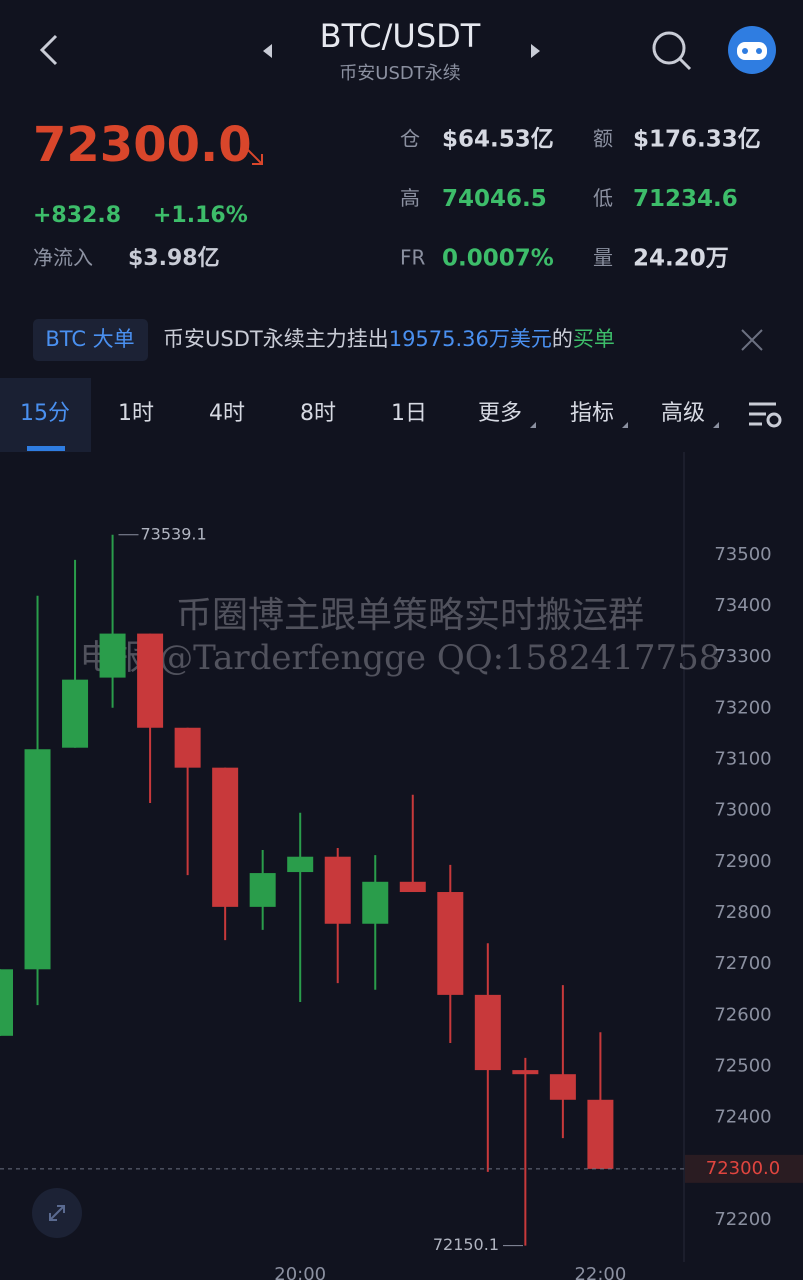 The height and width of the screenshot is (1280, 803). What do you see at coordinates (174, 258) in the screenshot?
I see `net-inflow: $3.98亿` at bounding box center [174, 258].